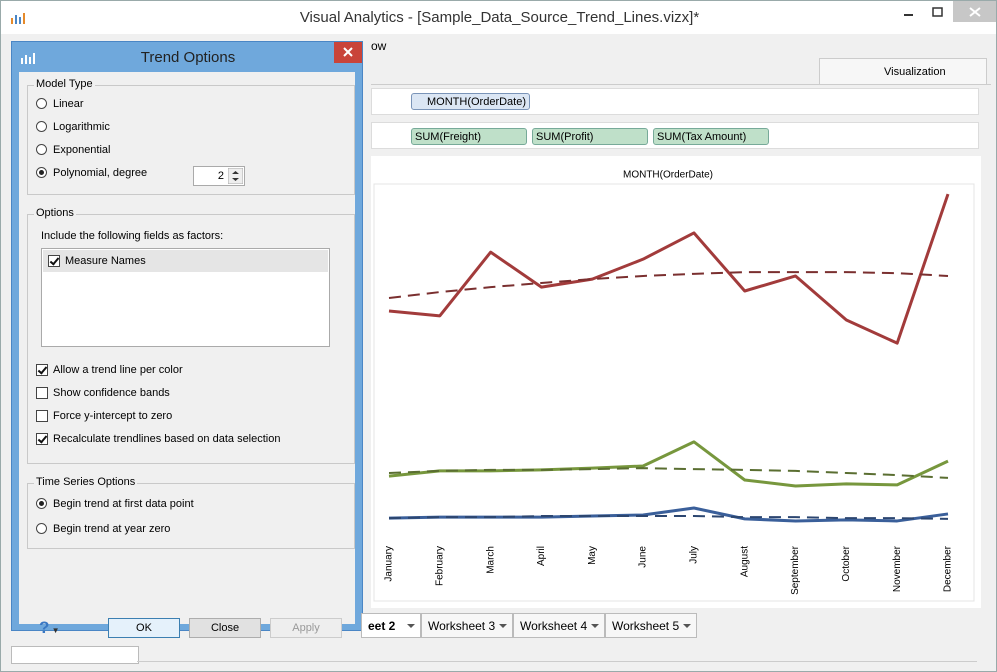  What do you see at coordinates (379, 46) in the screenshot?
I see `menu-item: ow` at bounding box center [379, 46].